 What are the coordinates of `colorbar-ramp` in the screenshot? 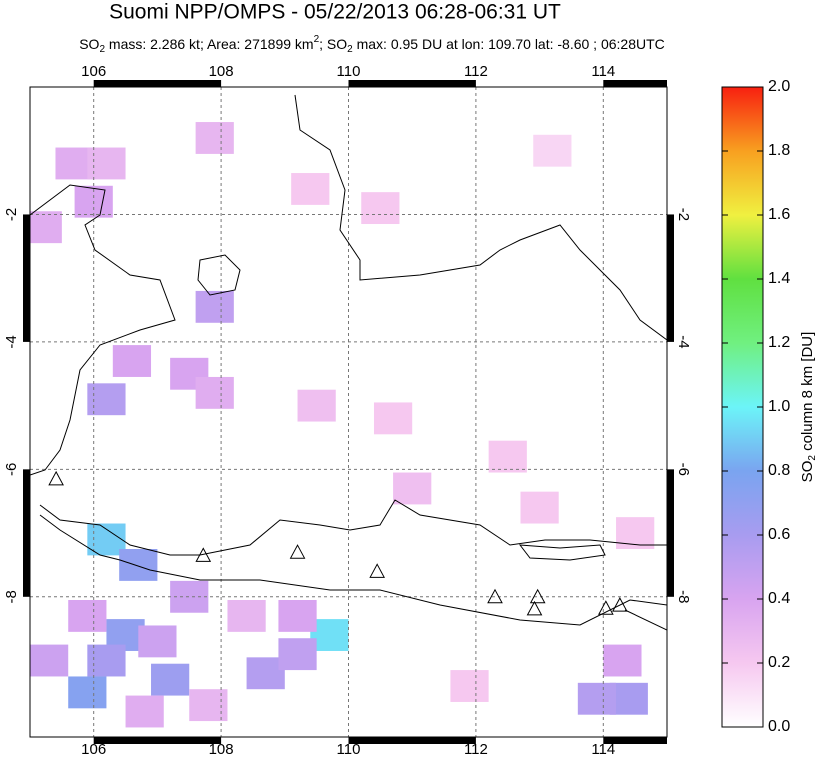 It's located at (742, 407).